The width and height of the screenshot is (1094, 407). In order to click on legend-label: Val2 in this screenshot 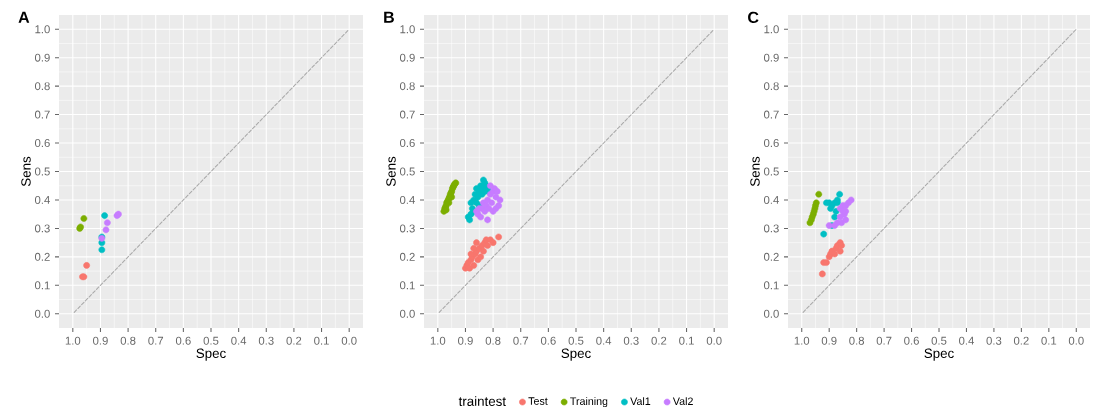, I will do `click(682, 401)`.